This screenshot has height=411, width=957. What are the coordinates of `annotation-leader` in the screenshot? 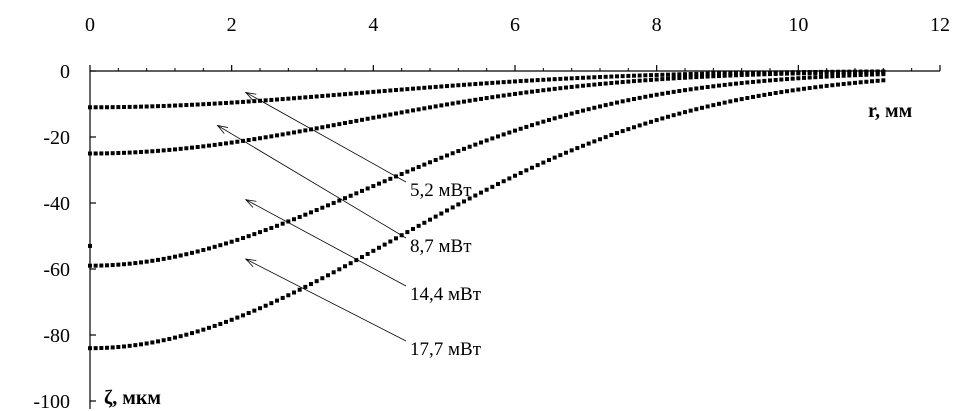 It's located at (326, 137).